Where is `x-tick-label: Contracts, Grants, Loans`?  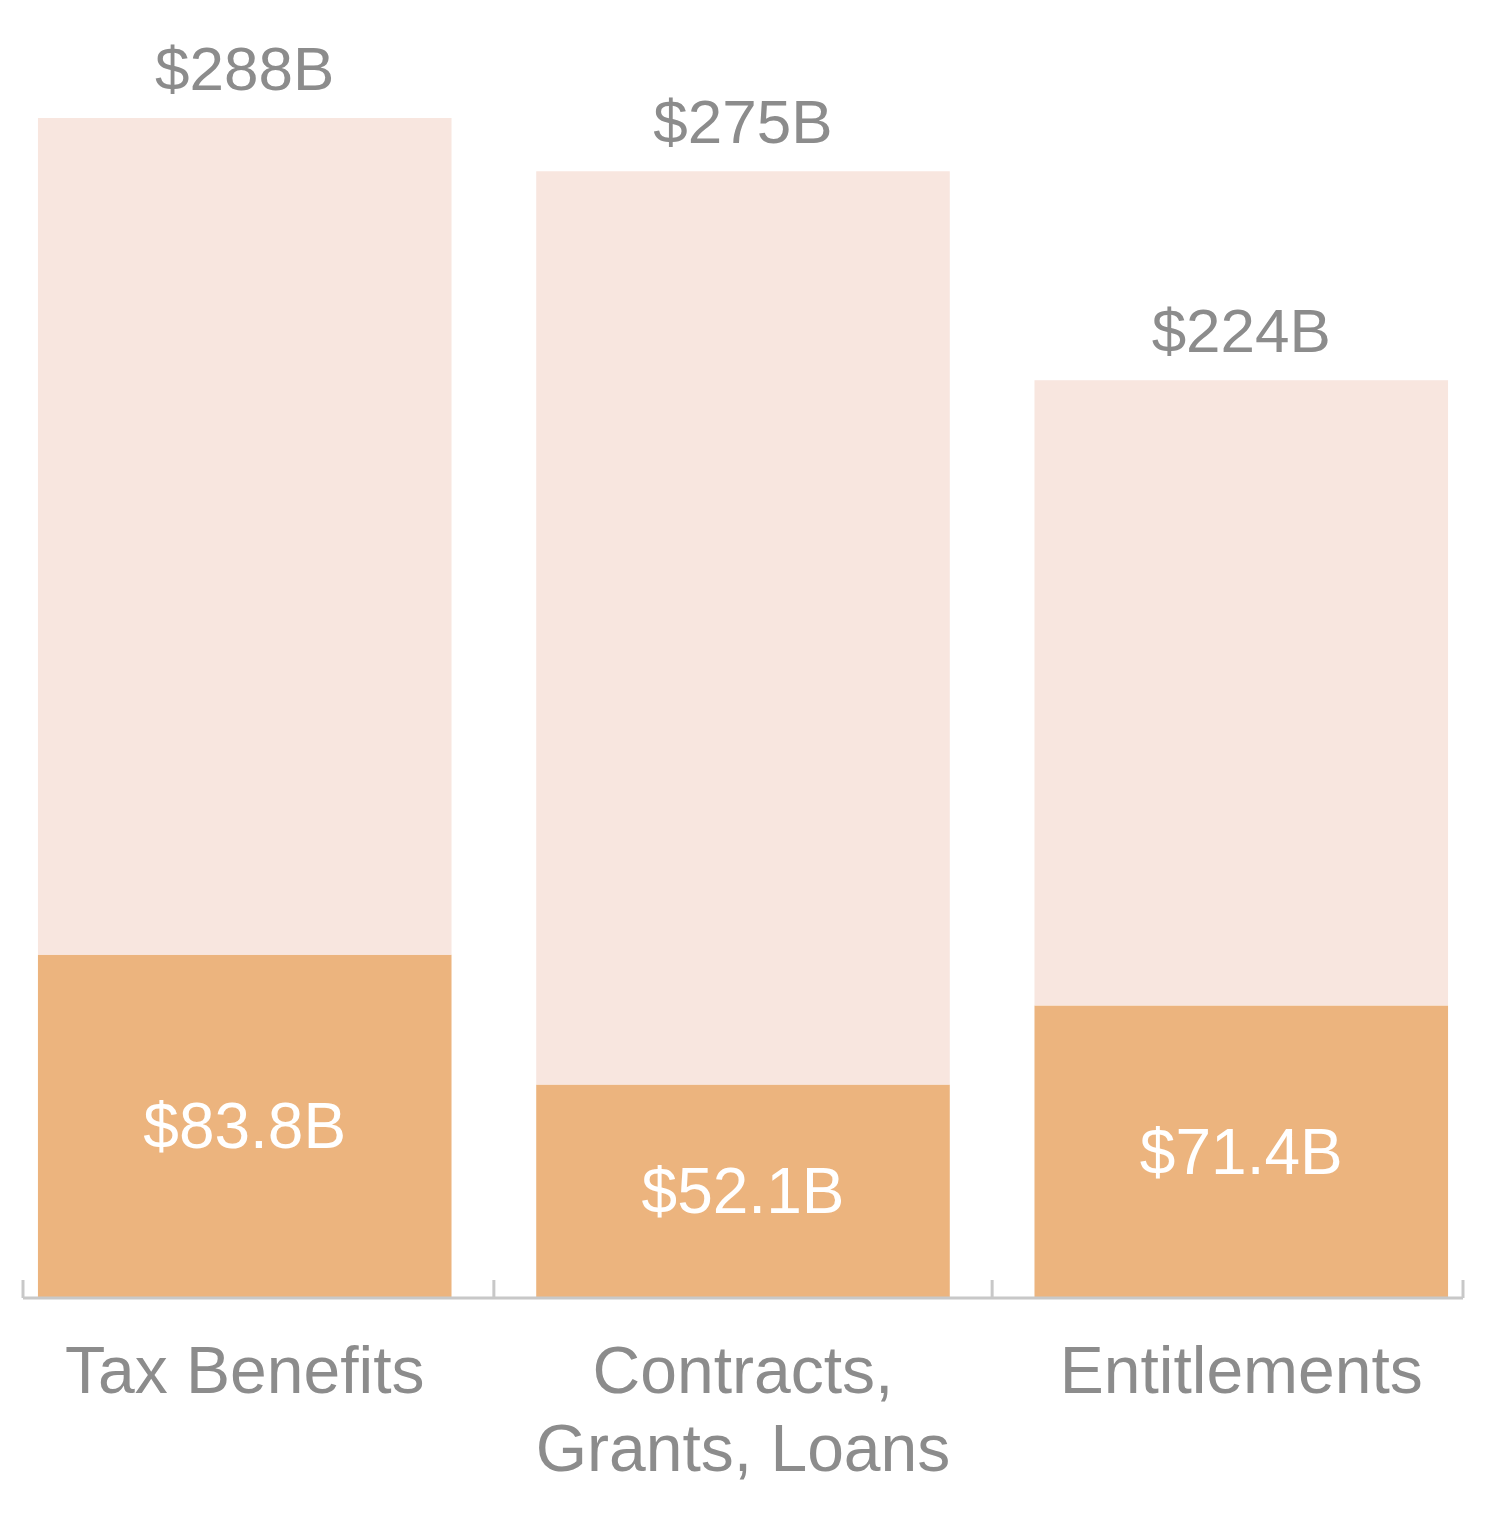 x-tick-label: Contracts, Grants, Loans is located at coordinates (743, 1409).